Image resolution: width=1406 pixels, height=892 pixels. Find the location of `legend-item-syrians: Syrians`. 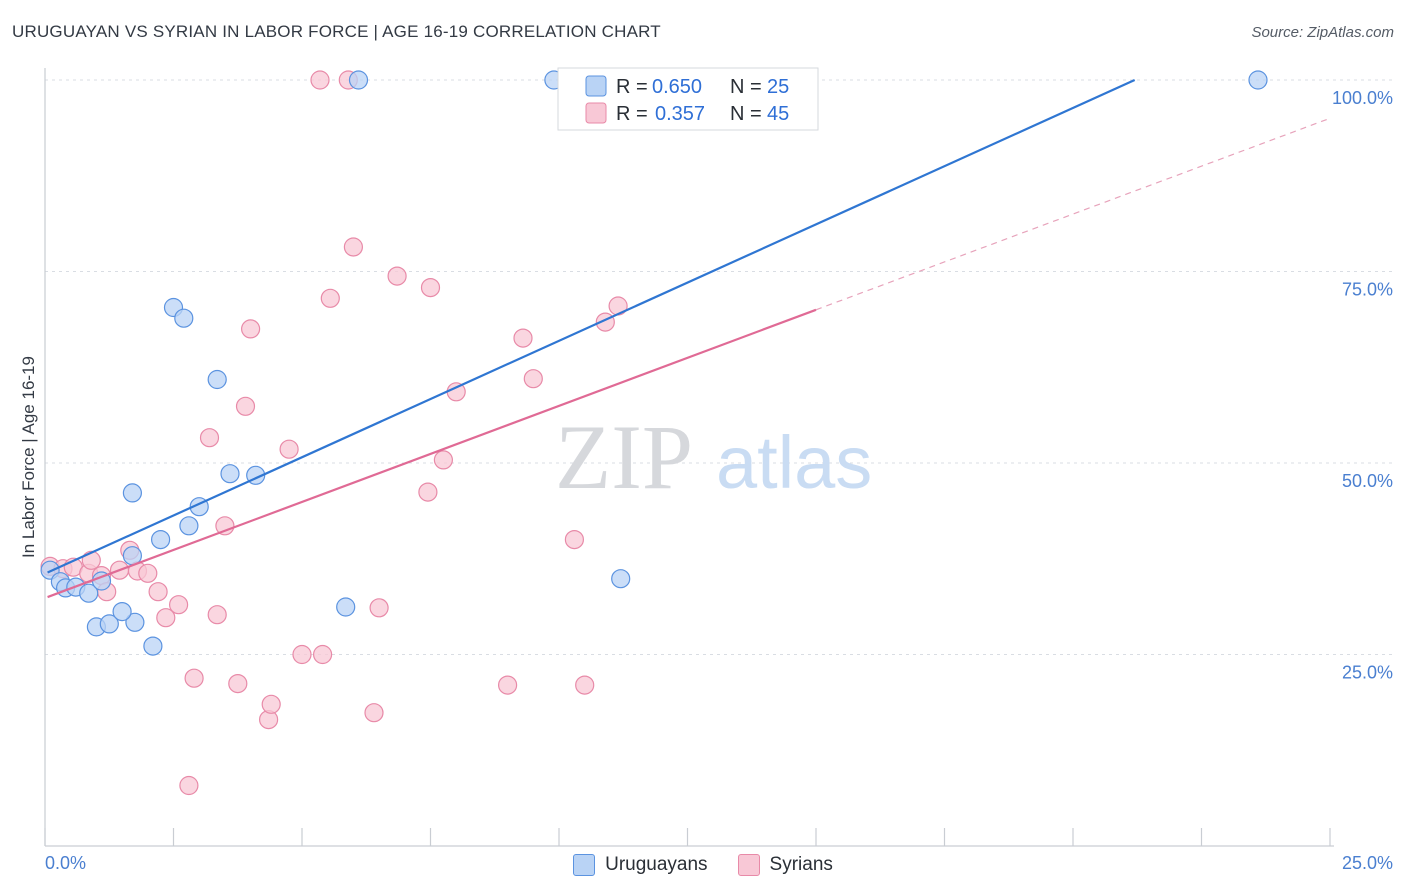

legend-item-syrians: Syrians is located at coordinates (785, 865).